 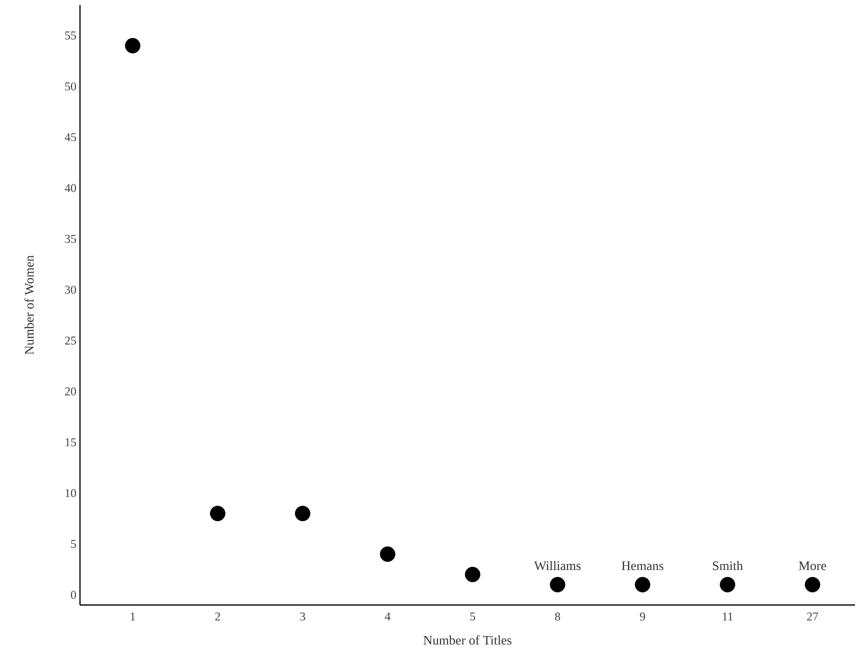 What do you see at coordinates (557, 565) in the screenshot?
I see `annotation: Williams` at bounding box center [557, 565].